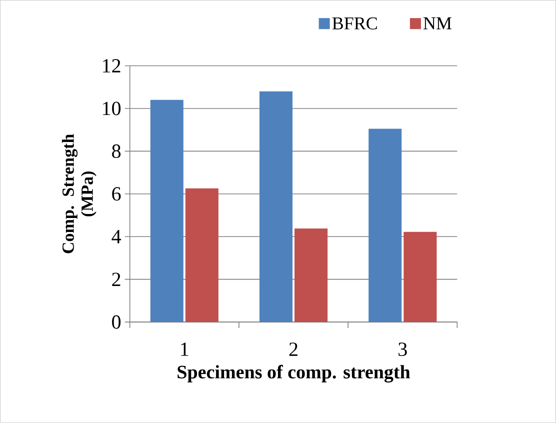 The width and height of the screenshot is (556, 423). Describe the element at coordinates (116, 151) in the screenshot. I see `y-tick-label: 8` at that location.